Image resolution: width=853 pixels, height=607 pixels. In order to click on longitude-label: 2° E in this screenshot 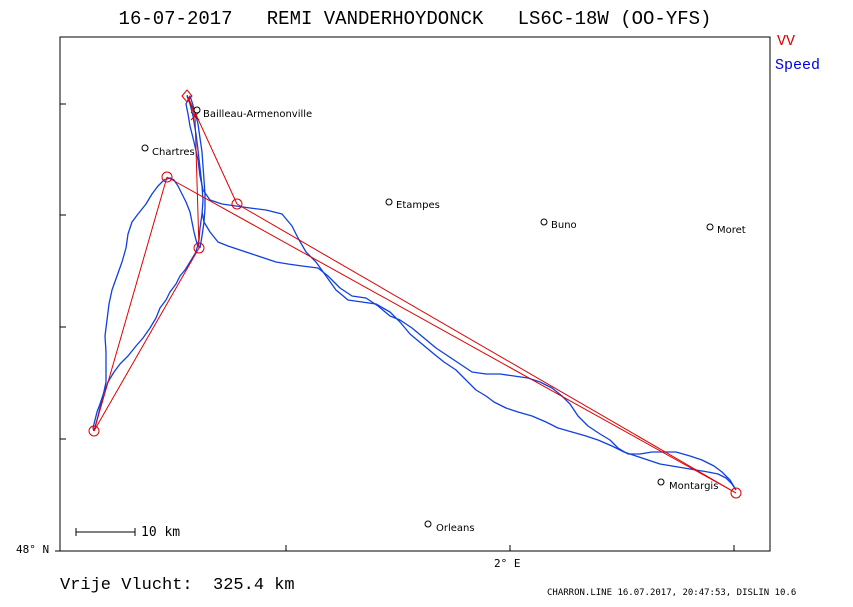, I will do `click(507, 563)`.